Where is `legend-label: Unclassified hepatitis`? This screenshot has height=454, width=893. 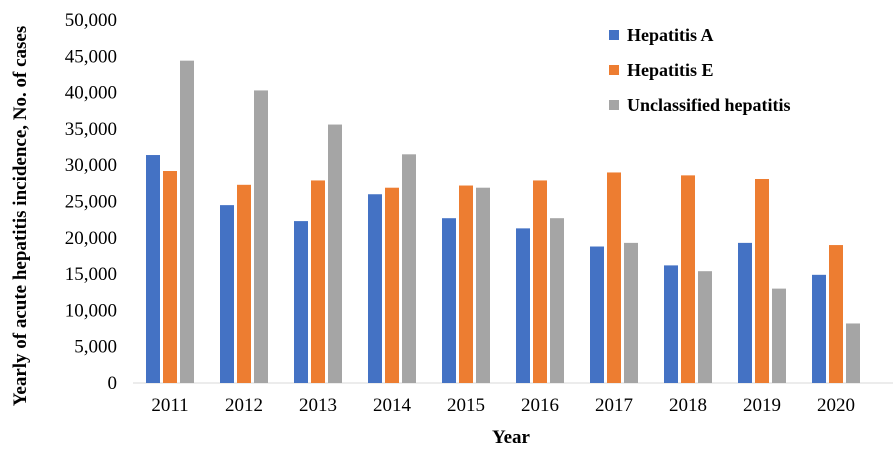
legend-label: Unclassified hepatitis is located at coordinates (709, 105).